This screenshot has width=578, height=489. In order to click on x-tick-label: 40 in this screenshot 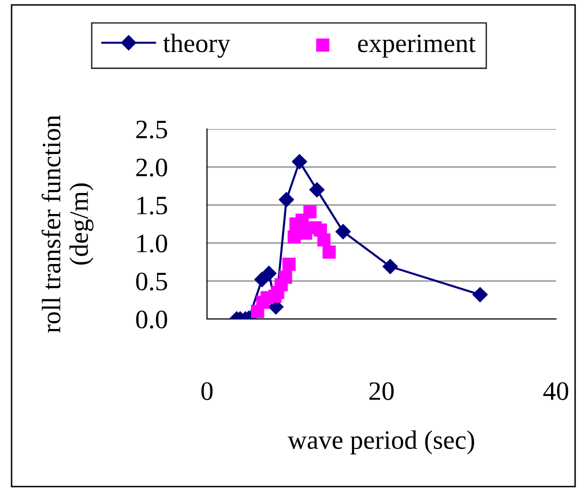, I will do `click(555, 391)`.